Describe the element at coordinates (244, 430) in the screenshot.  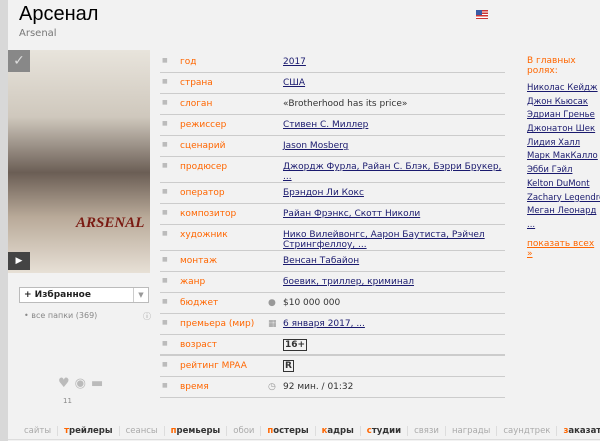
I see `tab-4: обои` at that location.